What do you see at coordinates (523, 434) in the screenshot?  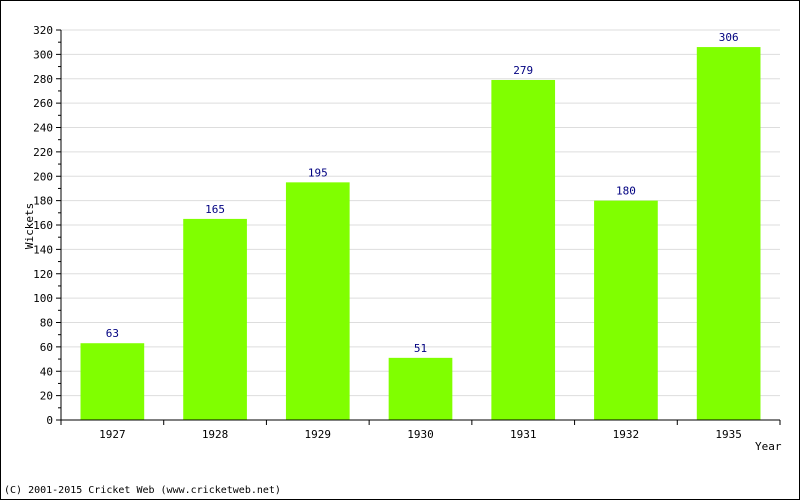 I see `x-tick-label: 1931` at bounding box center [523, 434].